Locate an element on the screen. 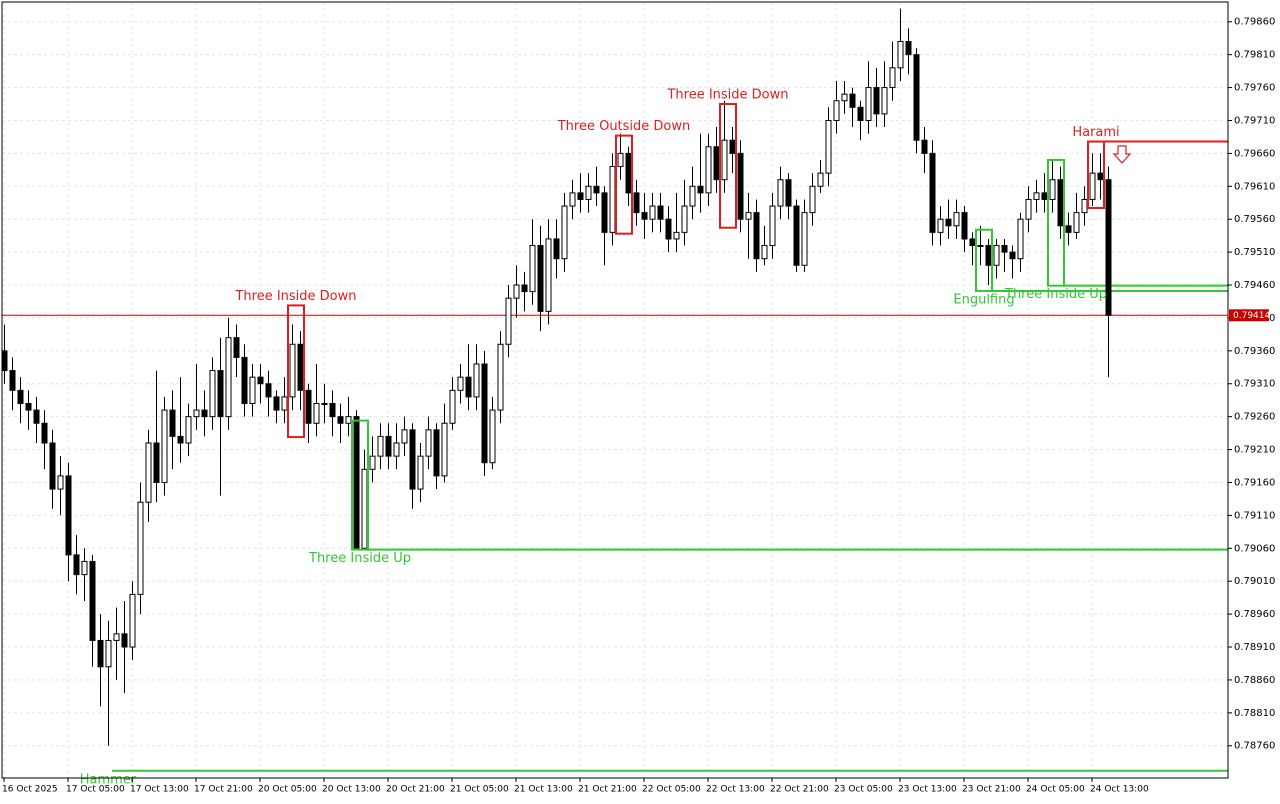 This screenshot has width=1280, height=804. y-tick-label: 0.79460 is located at coordinates (1254, 285).